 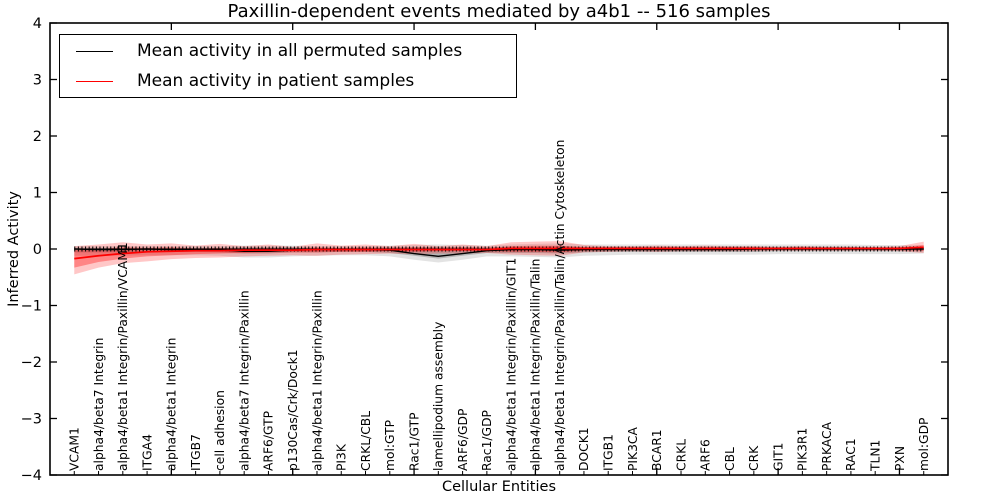 What do you see at coordinates (37, 24) in the screenshot?
I see `y-tick-label: 4` at bounding box center [37, 24].